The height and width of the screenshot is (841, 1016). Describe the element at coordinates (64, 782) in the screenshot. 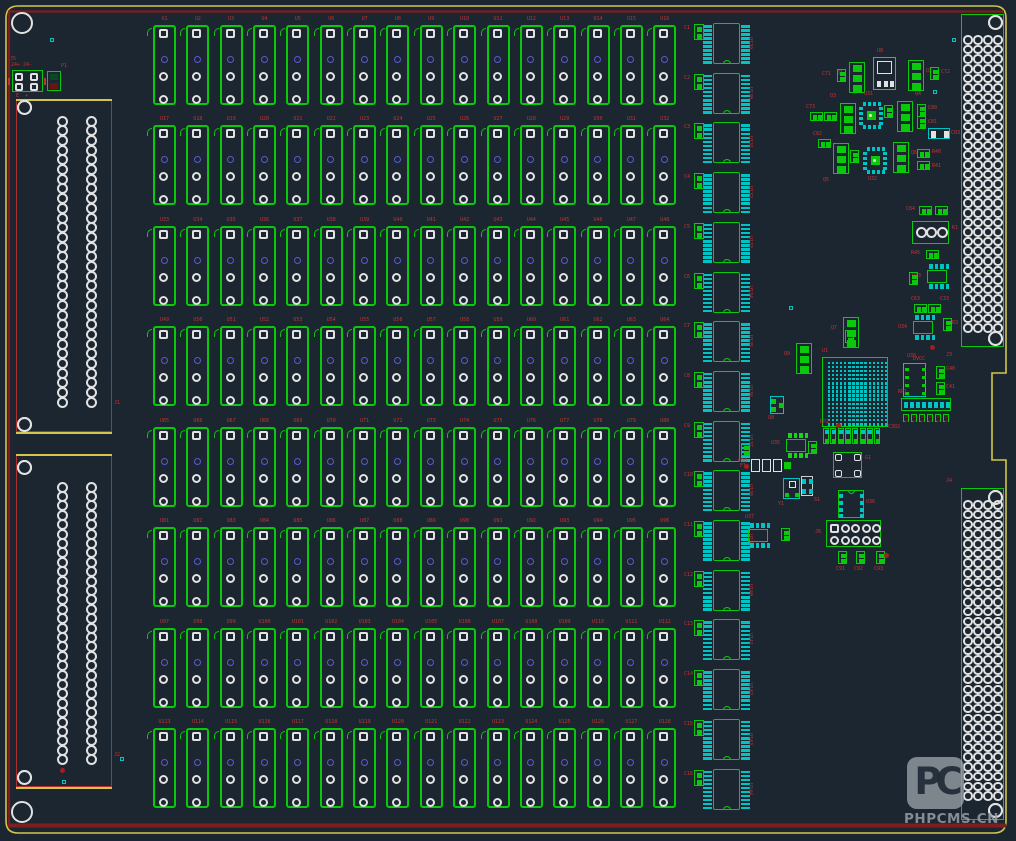

I see `via` at that location.